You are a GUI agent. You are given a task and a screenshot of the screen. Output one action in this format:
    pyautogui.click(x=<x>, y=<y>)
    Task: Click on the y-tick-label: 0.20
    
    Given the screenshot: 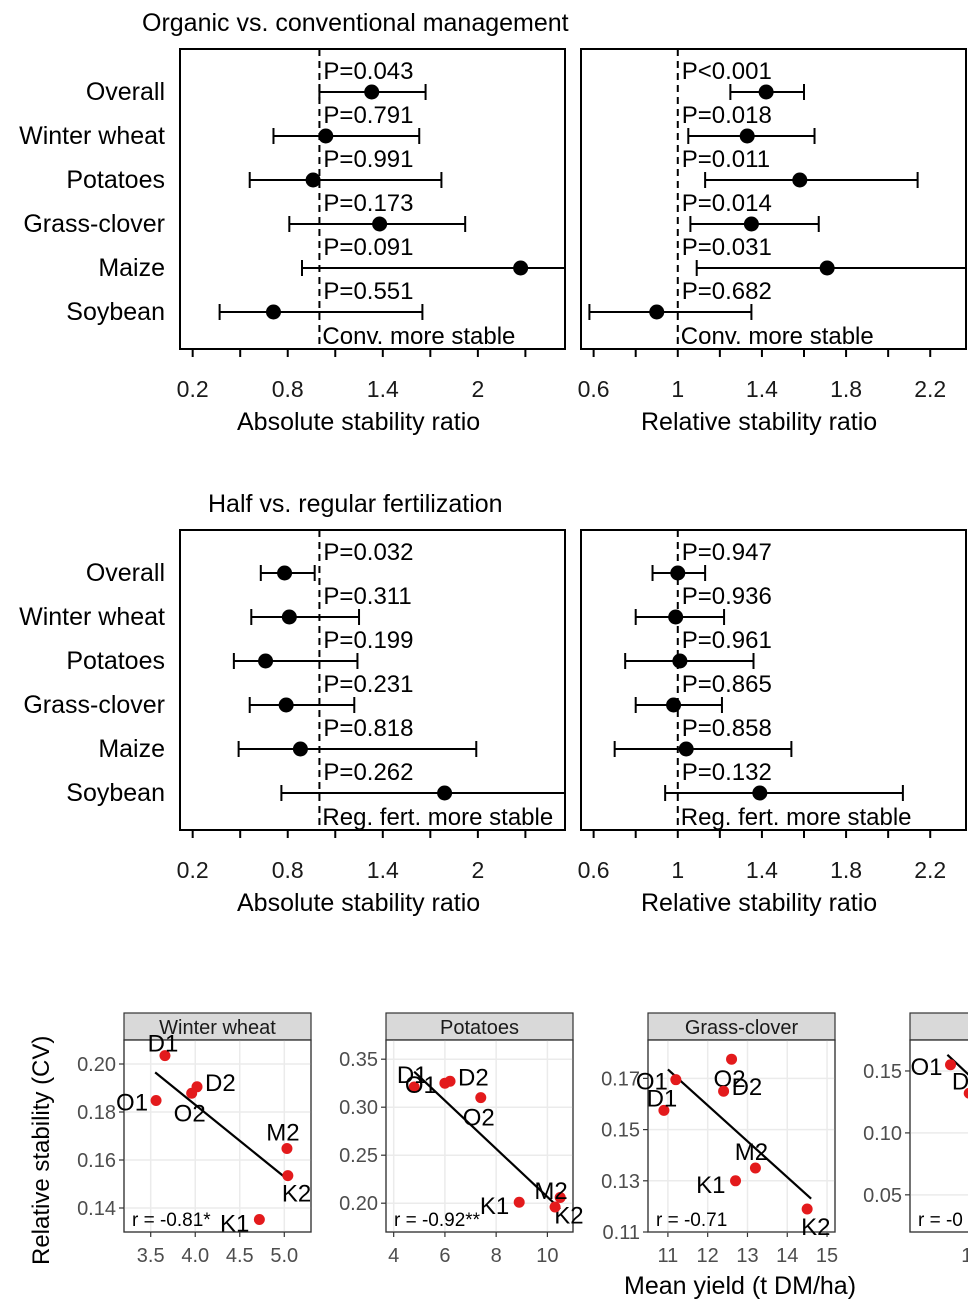 What is the action you would take?
    pyautogui.click(x=96, y=1065)
    